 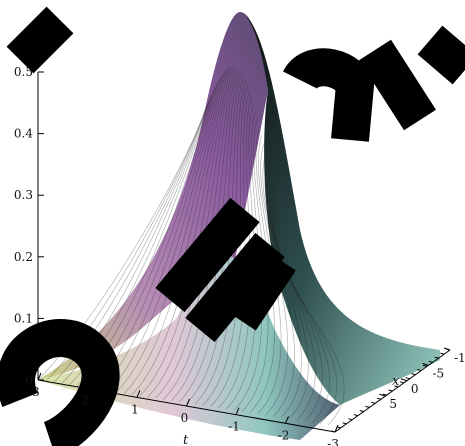 I want to click on x-axis: 50 -5 -10 x, so click(x=397, y=390).